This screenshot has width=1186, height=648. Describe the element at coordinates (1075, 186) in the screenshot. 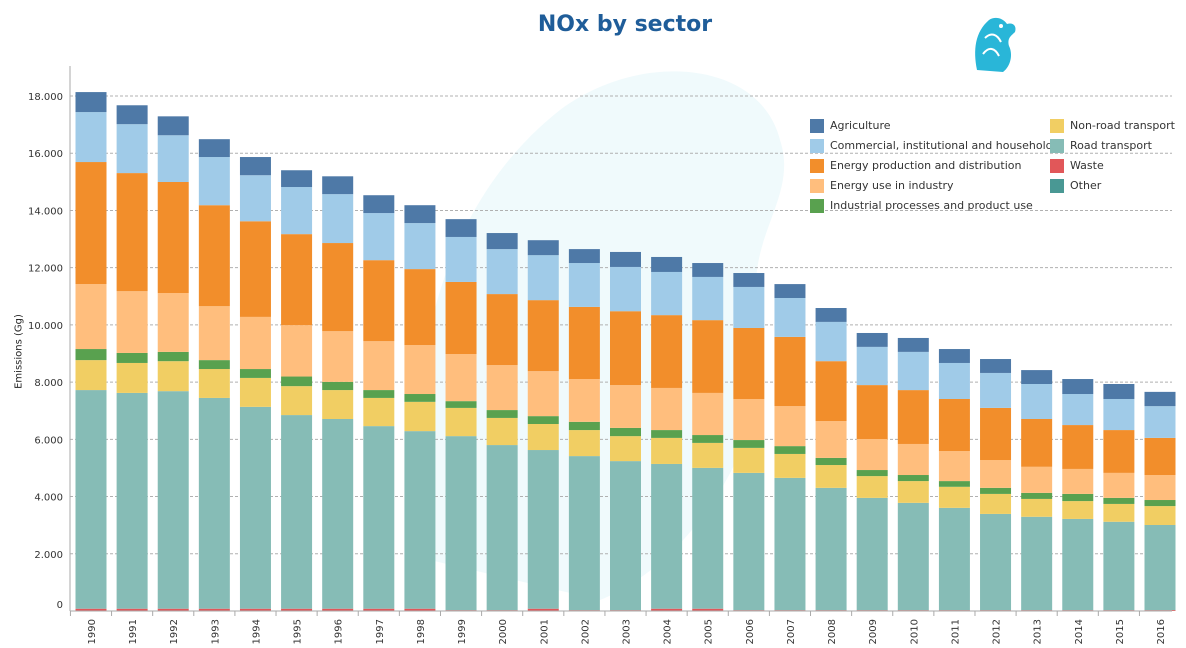

I see `legend-item: Other` at that location.